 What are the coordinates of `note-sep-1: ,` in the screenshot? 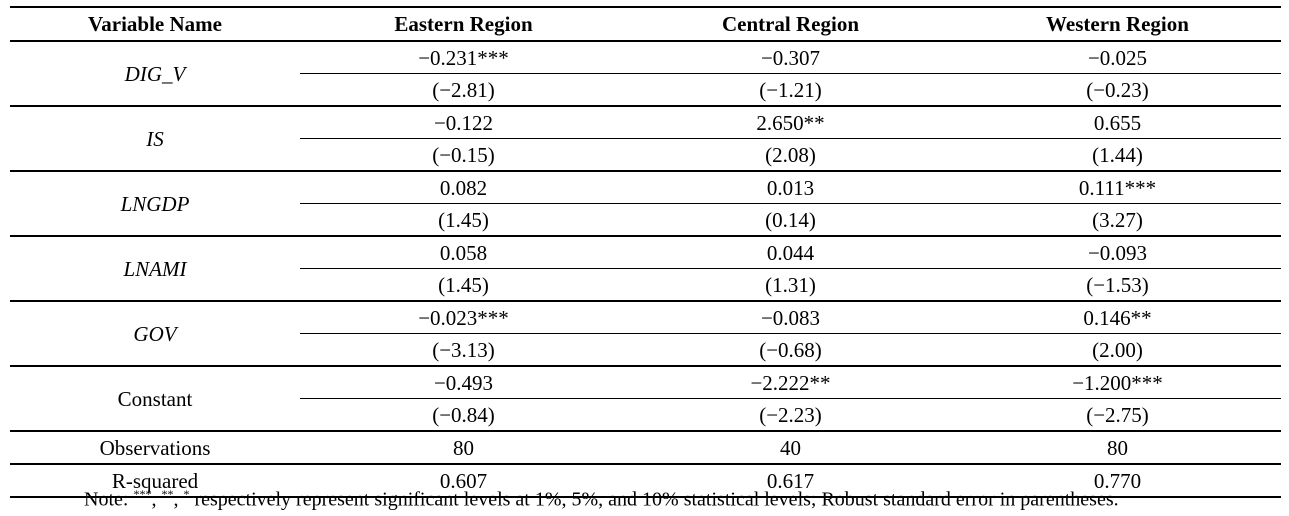 It's located at (156, 499).